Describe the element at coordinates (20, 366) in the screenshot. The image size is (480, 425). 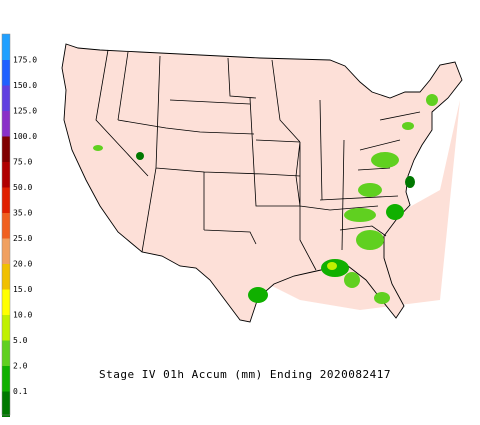
I see `legend-label: 2.0` at that location.